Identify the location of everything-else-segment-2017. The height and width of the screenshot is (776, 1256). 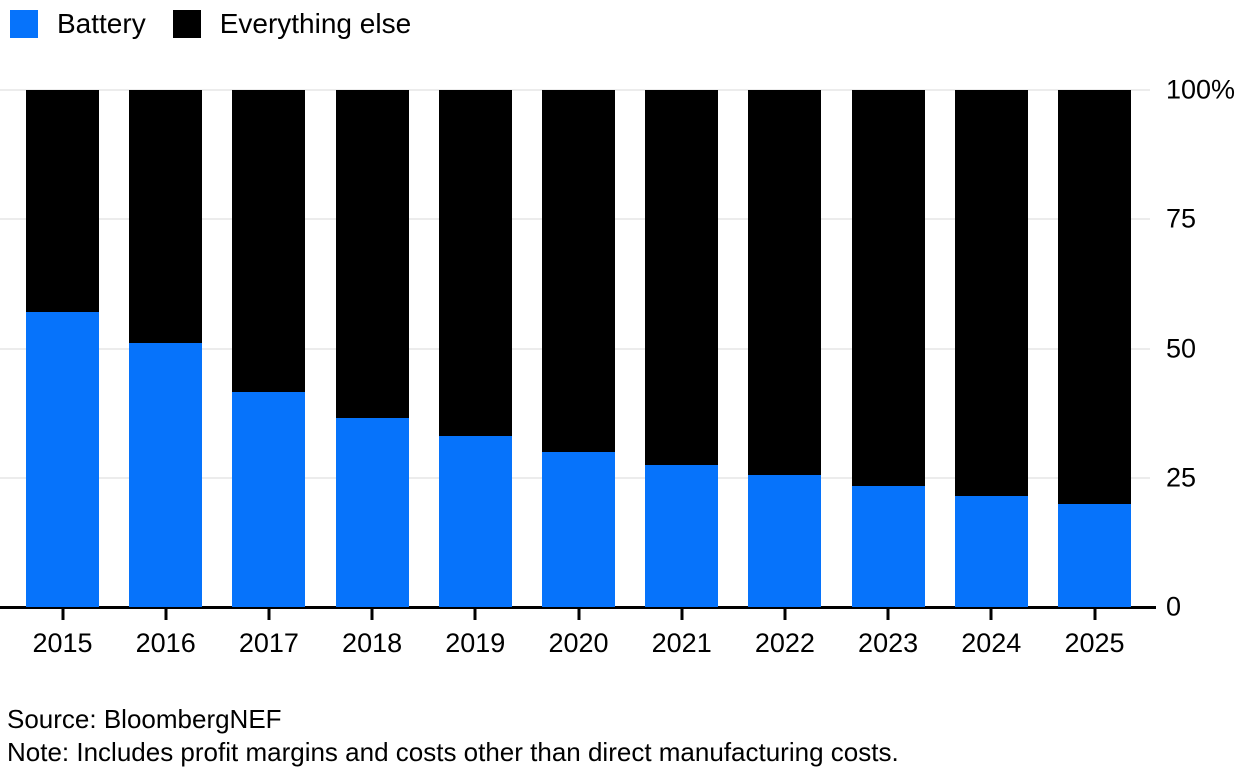
(269, 241).